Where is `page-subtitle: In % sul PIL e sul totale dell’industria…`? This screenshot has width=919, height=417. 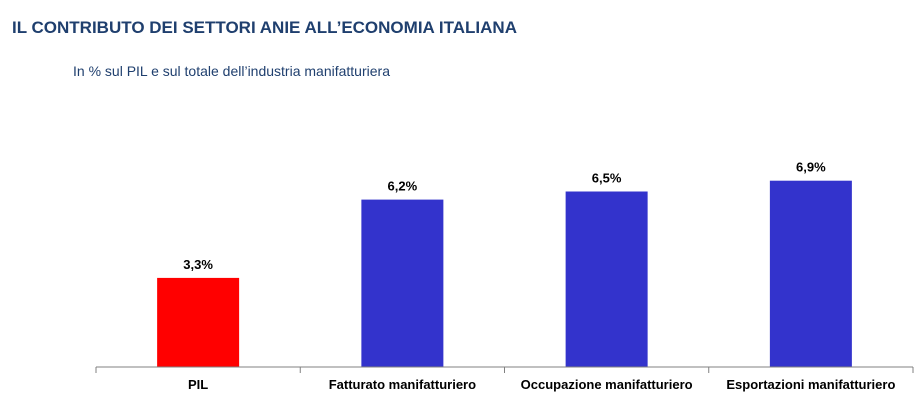
page-subtitle: In % sul PIL e sul totale dell’industria… is located at coordinates (231, 71).